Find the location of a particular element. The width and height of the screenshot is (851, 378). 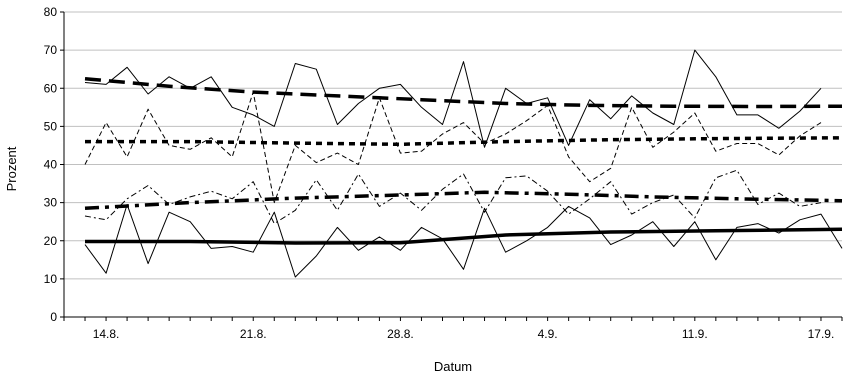

y-tick-label: 30 is located at coordinates (51, 203).